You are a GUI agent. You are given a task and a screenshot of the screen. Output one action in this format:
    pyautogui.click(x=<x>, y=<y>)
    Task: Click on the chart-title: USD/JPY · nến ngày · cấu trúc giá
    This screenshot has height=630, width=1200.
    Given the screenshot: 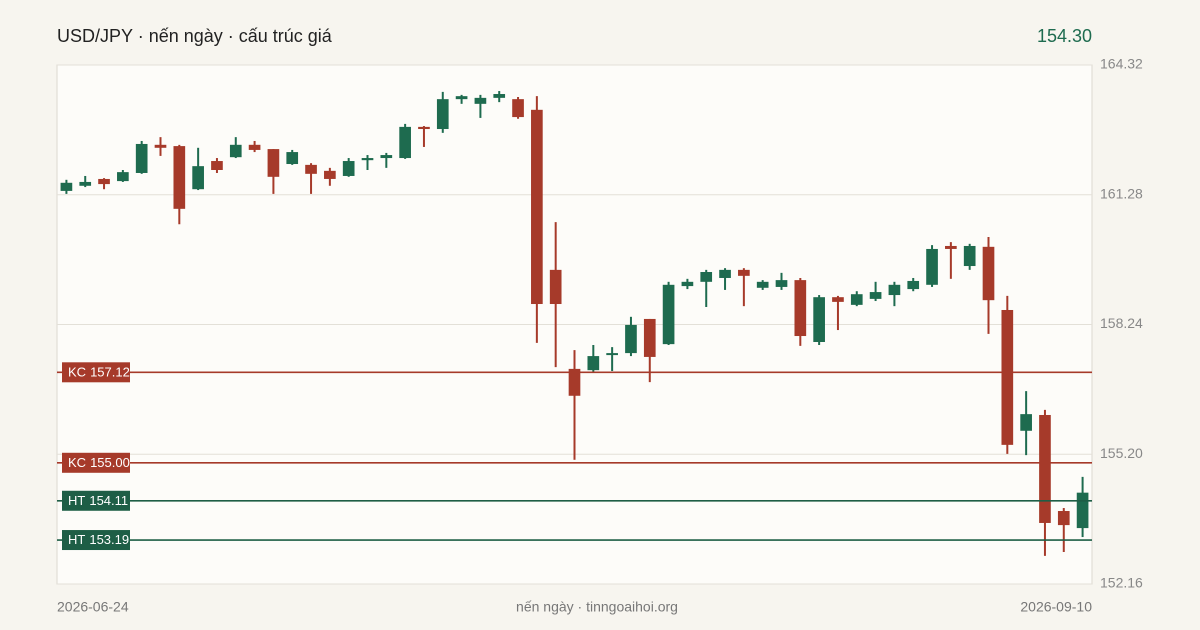 What is the action you would take?
    pyautogui.click(x=195, y=36)
    